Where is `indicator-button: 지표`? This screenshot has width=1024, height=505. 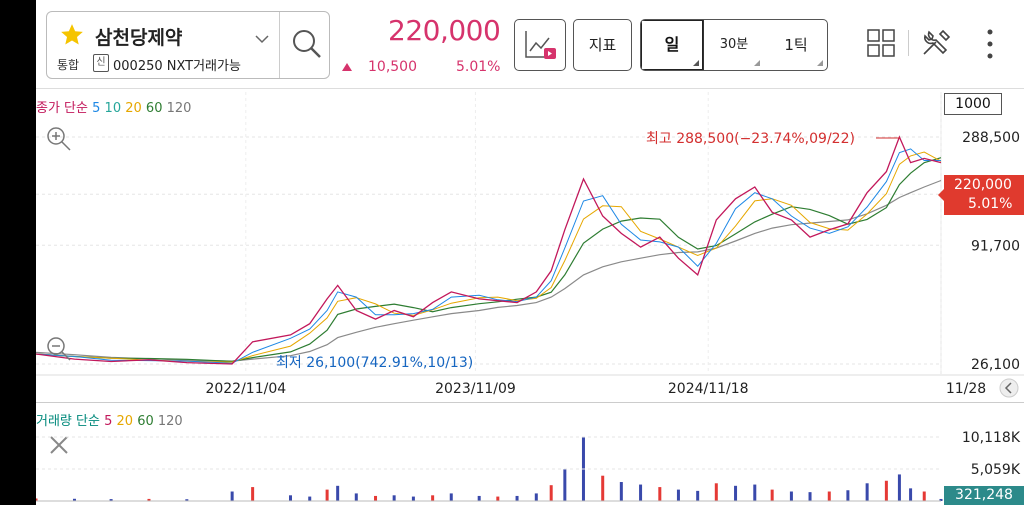 indicator-button: 지표 is located at coordinates (602, 45).